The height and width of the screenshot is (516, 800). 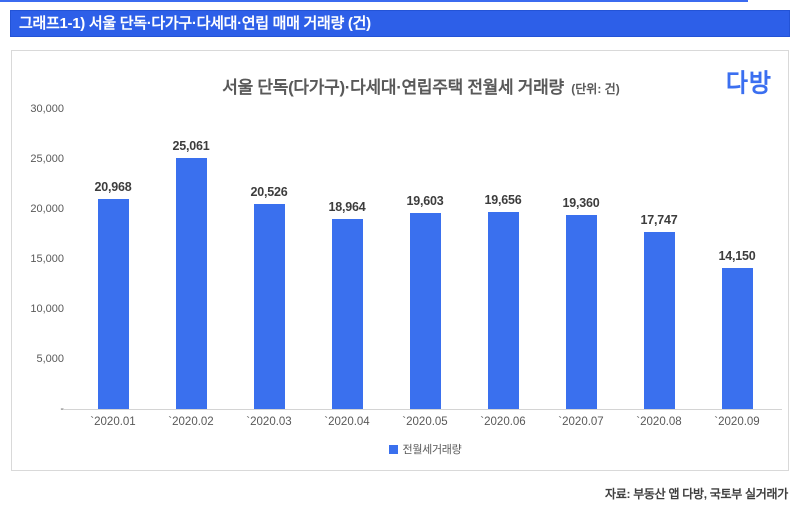 I want to click on chart-title-row: 서울 단독(다가구)·다세대·연립주택 전월세 거래량 (단위: 건), so click(x=400, y=85).